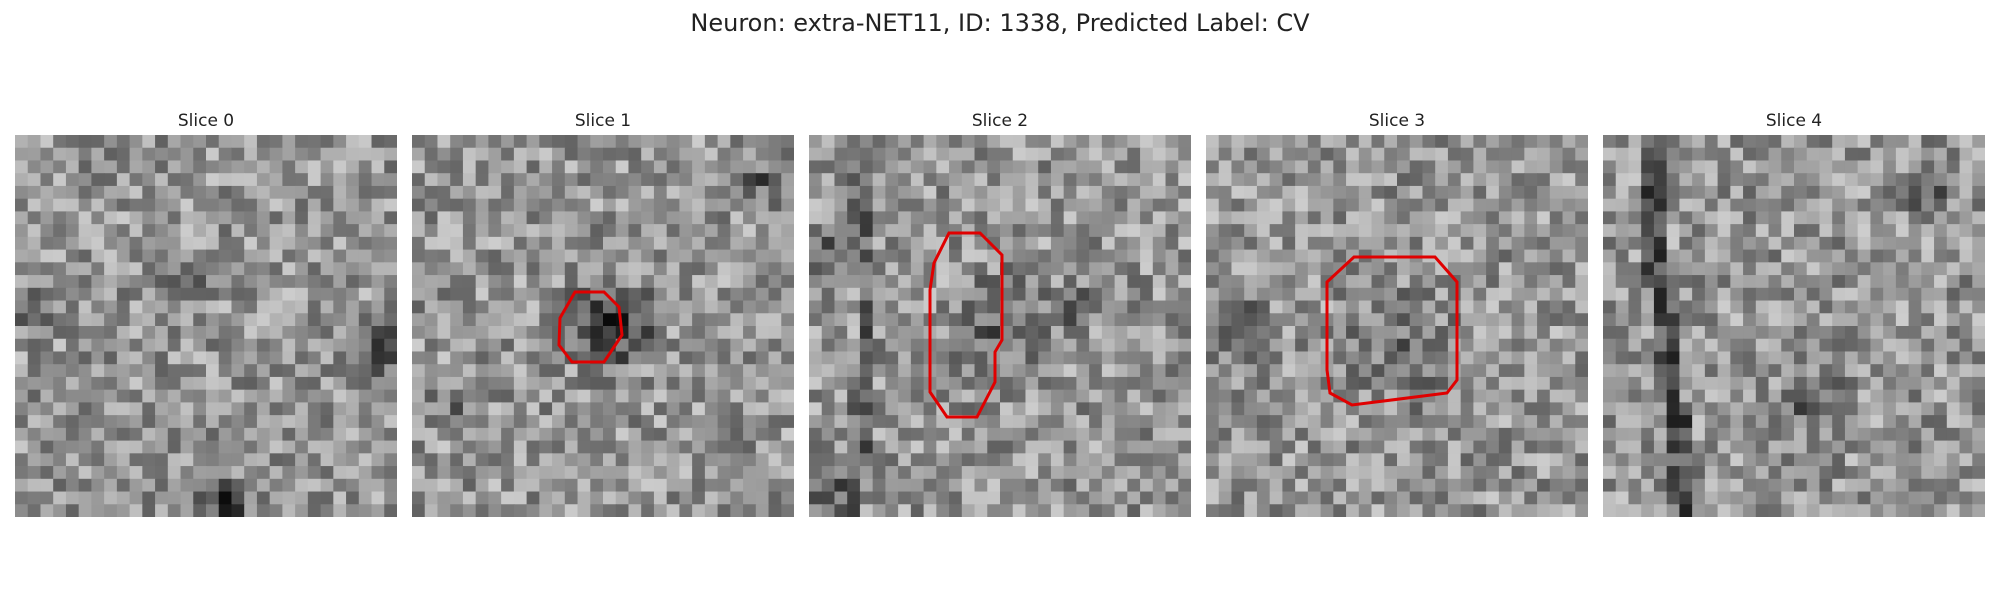  What do you see at coordinates (603, 121) in the screenshot?
I see `slice-title: Slice 1` at bounding box center [603, 121].